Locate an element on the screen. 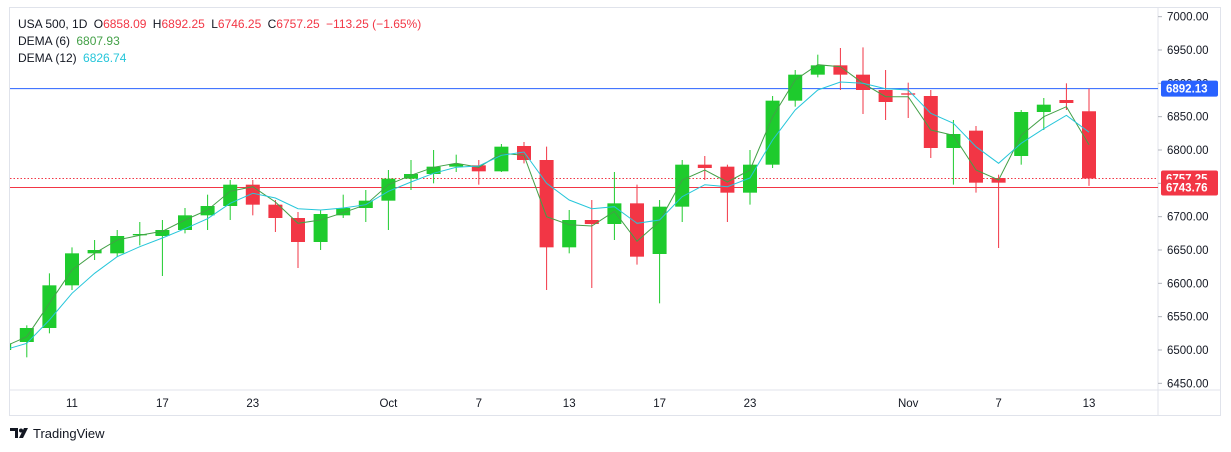  ohlc-value: 6757.25 is located at coordinates (298, 24).